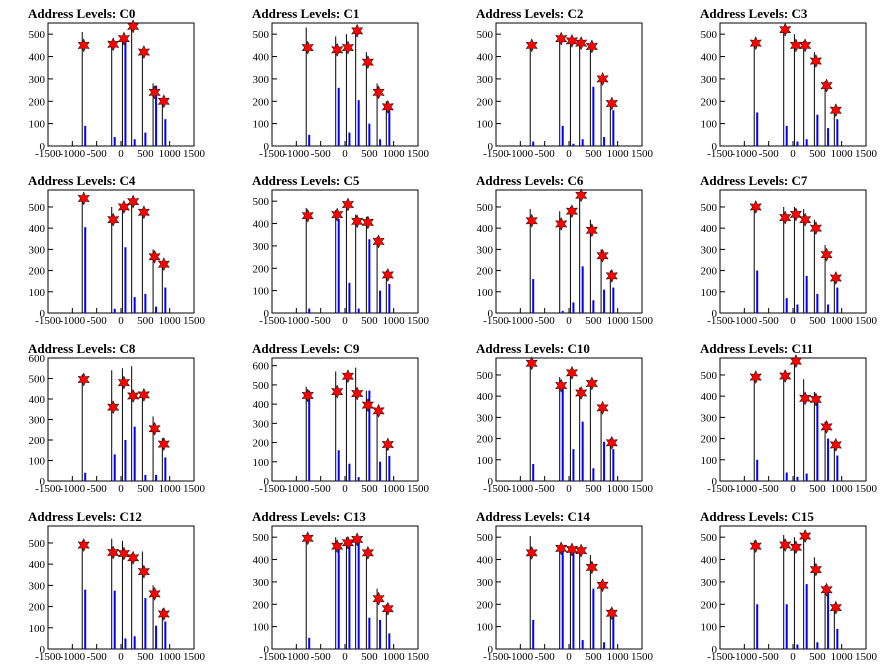 The width and height of the screenshot is (896, 672). What do you see at coordinates (756, 348) in the screenshot?
I see `chart-title: Address Levels: C11` at bounding box center [756, 348].